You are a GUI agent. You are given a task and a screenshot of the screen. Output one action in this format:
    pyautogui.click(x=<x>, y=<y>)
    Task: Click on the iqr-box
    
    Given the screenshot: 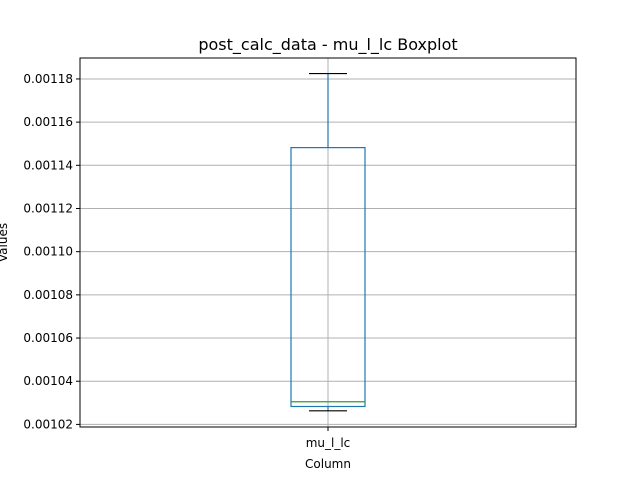 What is the action you would take?
    pyautogui.click(x=328, y=277)
    